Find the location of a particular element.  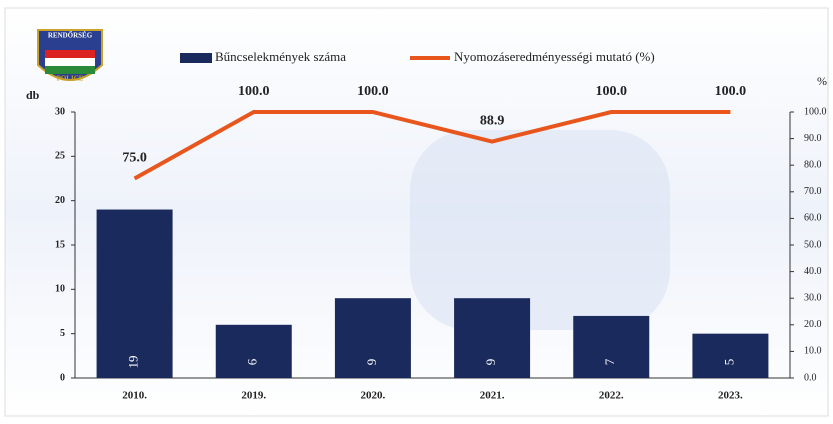

y2-tick-label: 0.0 is located at coordinates (810, 377).